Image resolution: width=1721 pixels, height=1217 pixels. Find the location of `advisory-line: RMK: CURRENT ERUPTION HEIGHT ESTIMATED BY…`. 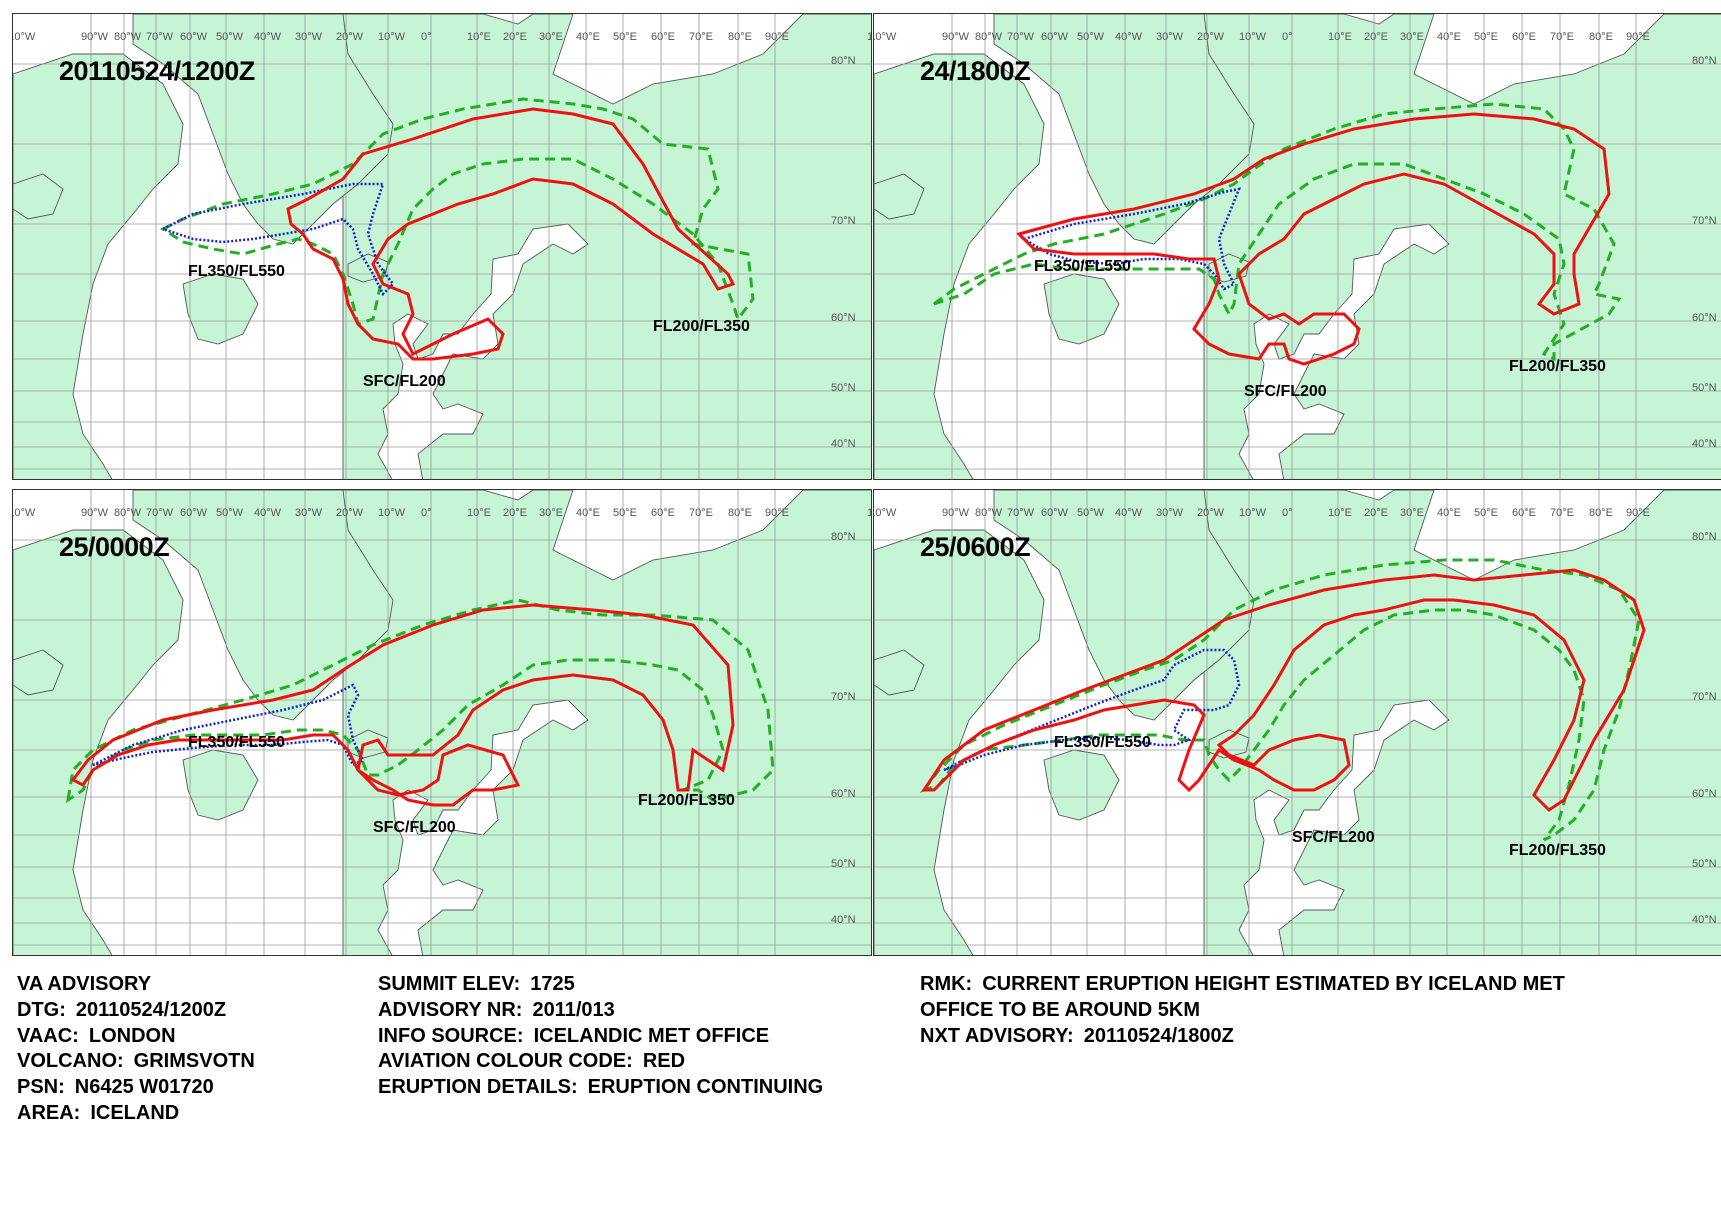

advisory-line: RMK: CURRENT ERUPTION HEIGHT ESTIMATED BY… is located at coordinates (1242, 985).